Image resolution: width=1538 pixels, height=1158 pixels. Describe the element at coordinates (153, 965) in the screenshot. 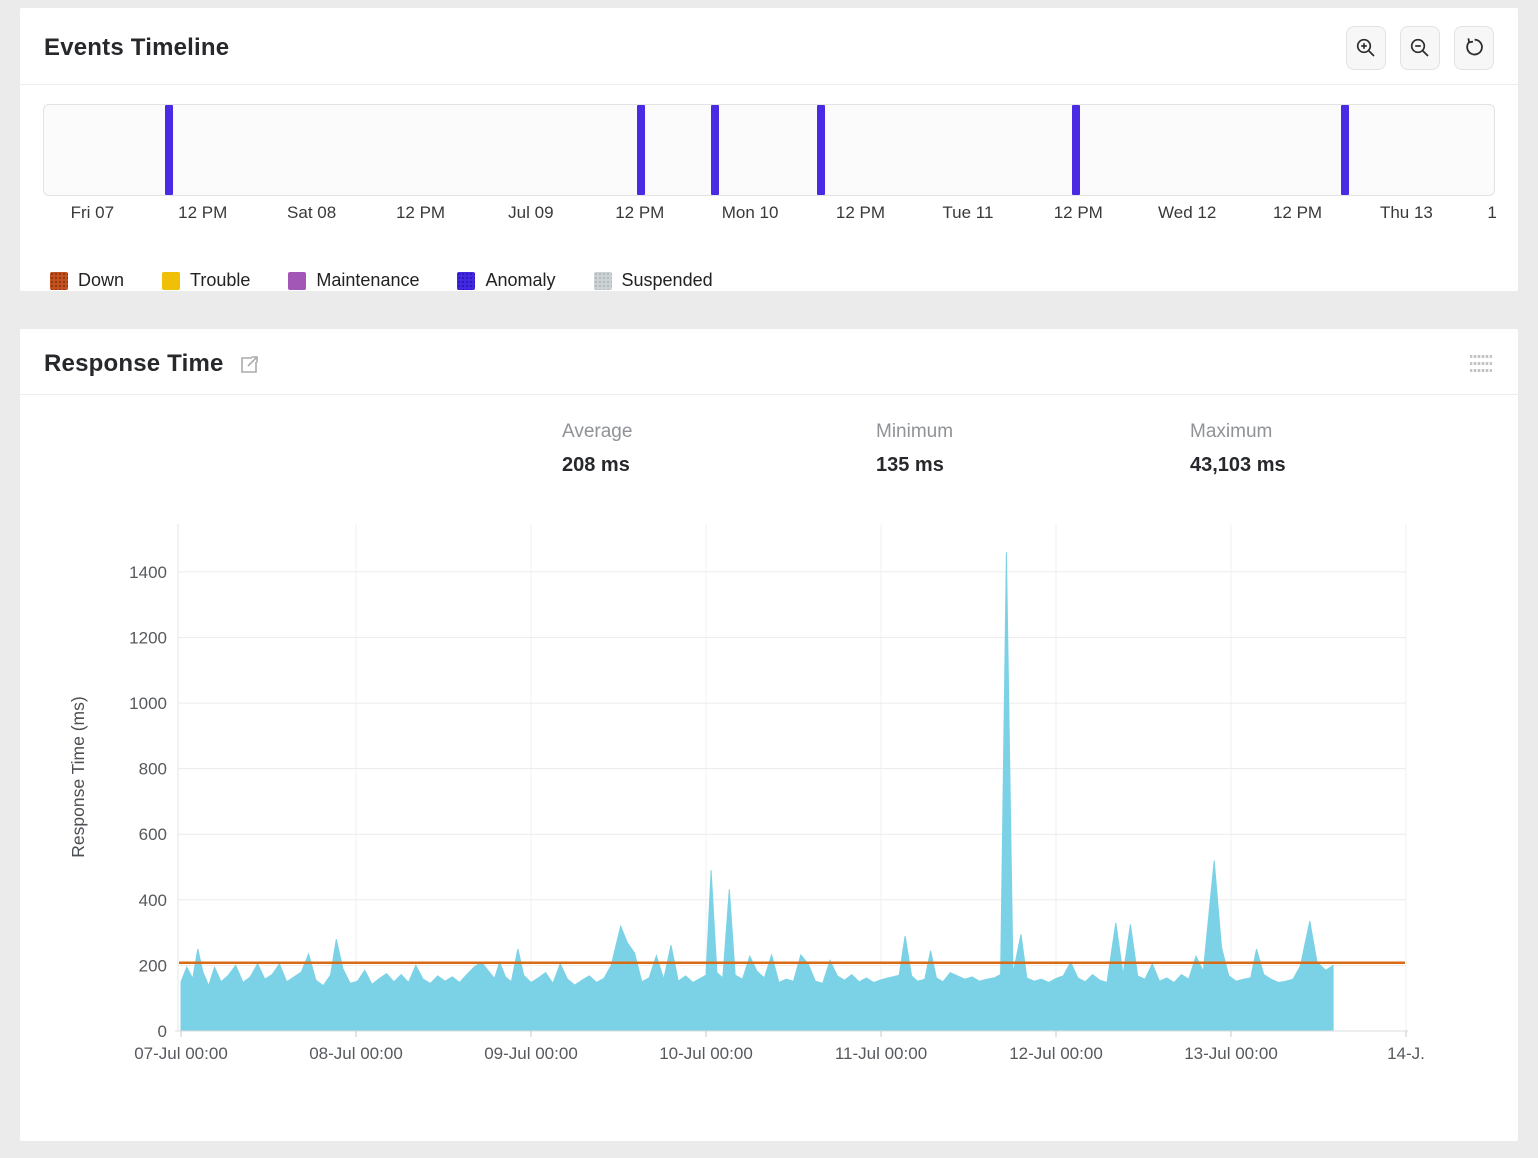

I see `y-axis-tick-label: 200` at that location.